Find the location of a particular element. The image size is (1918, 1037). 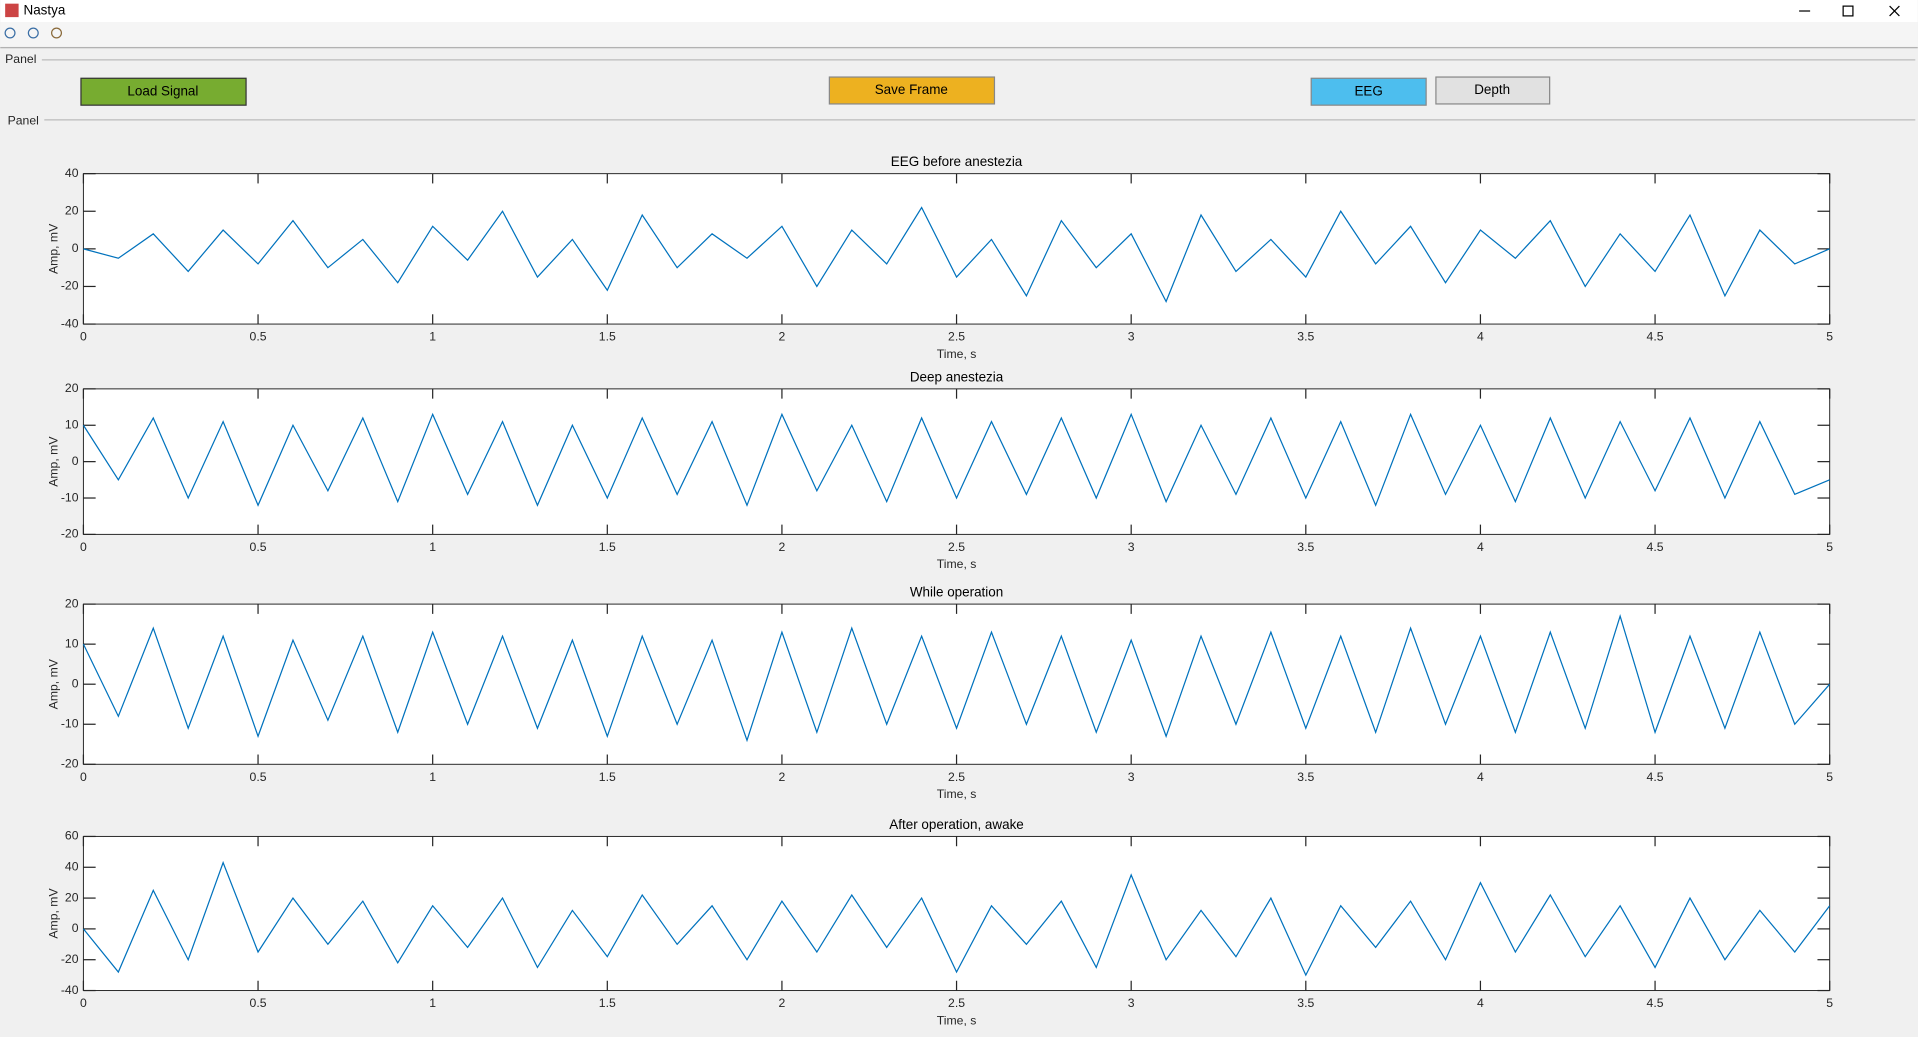

y-tick-label: 10 is located at coordinates (72, 424).